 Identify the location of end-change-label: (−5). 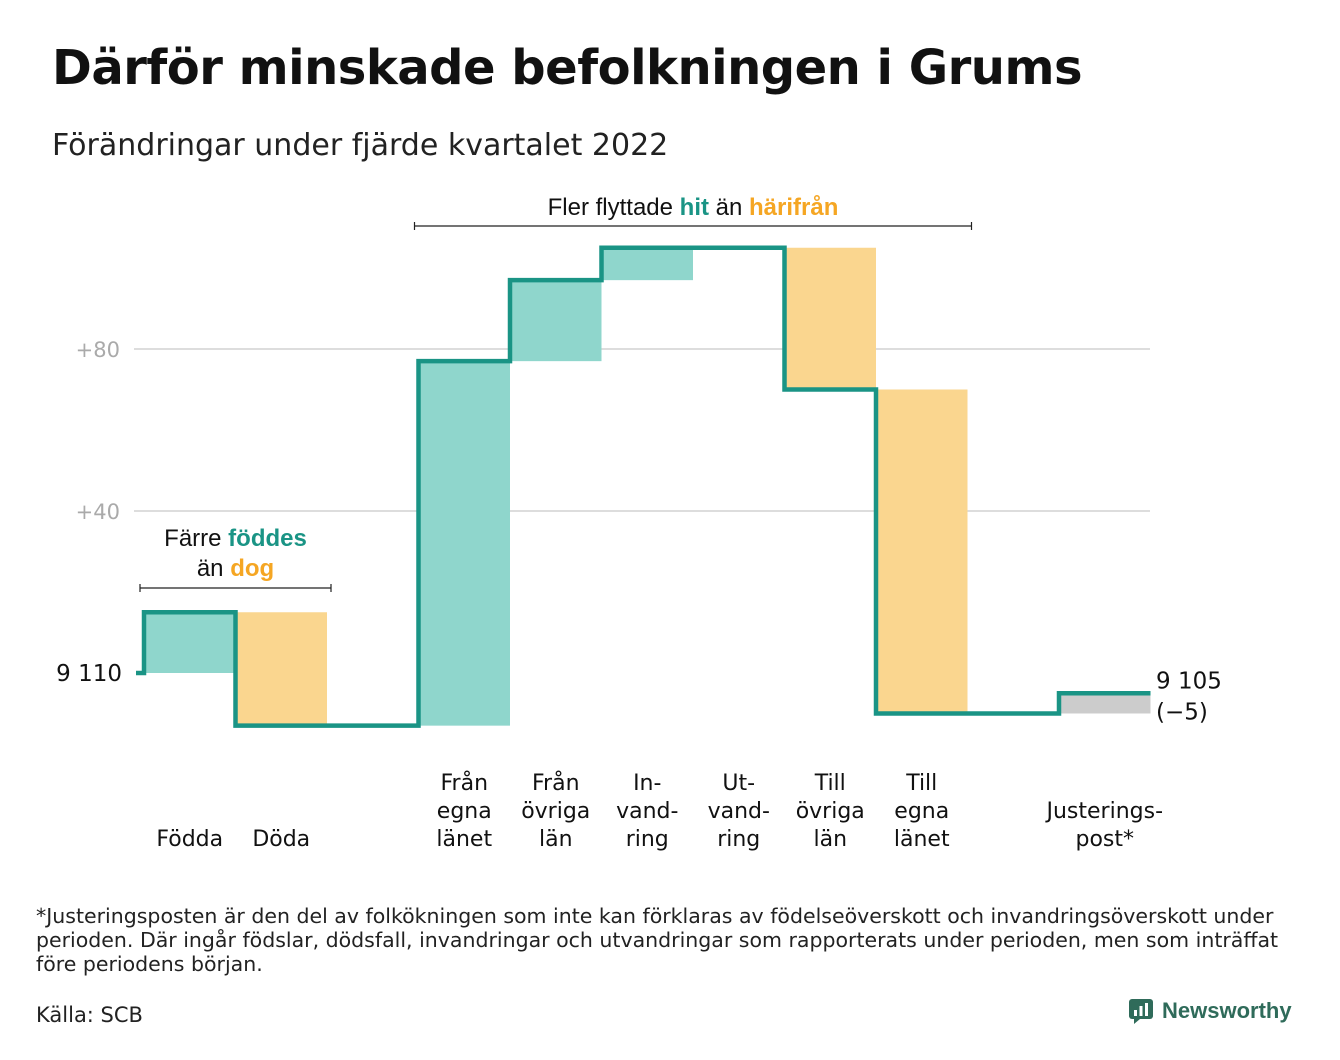
(1182, 712).